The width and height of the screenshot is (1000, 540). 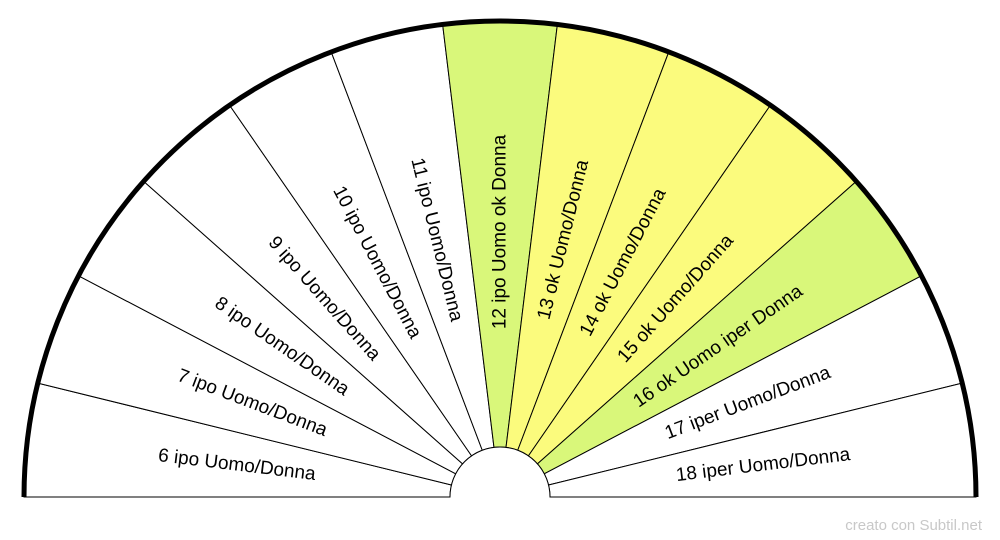 I want to click on center-hub, so click(x=500, y=472).